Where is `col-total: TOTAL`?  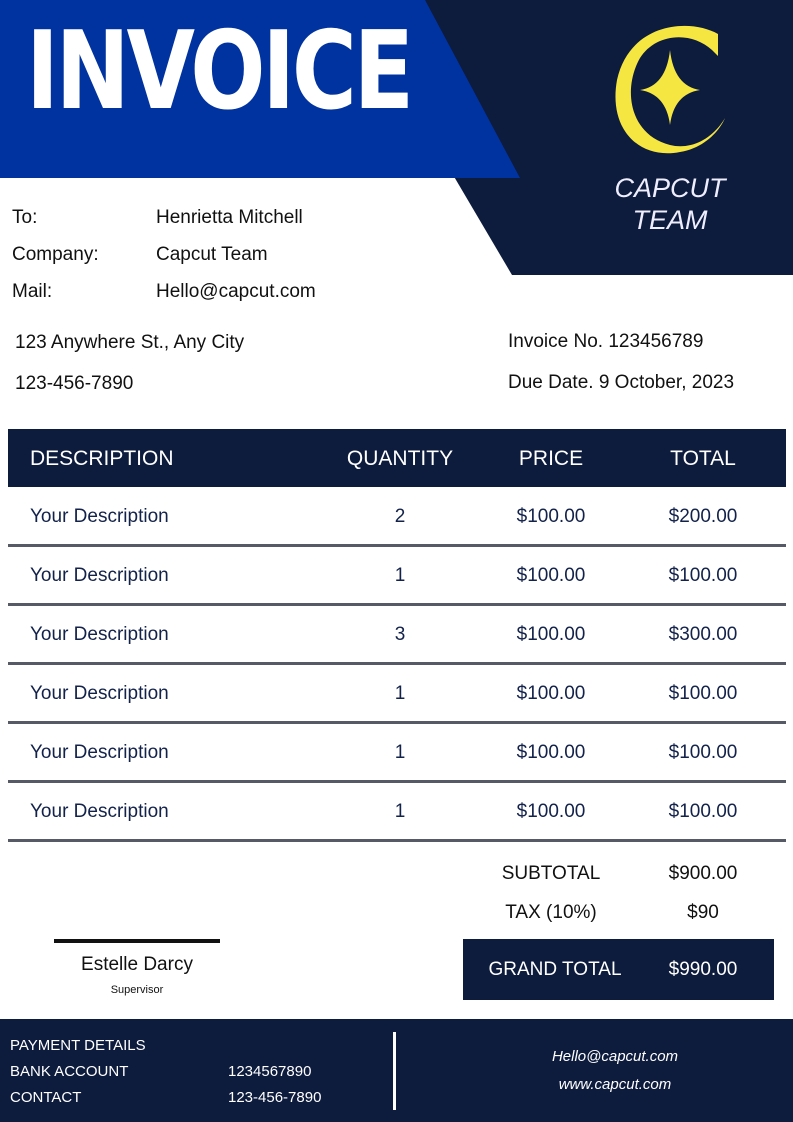 col-total: TOTAL is located at coordinates (703, 458).